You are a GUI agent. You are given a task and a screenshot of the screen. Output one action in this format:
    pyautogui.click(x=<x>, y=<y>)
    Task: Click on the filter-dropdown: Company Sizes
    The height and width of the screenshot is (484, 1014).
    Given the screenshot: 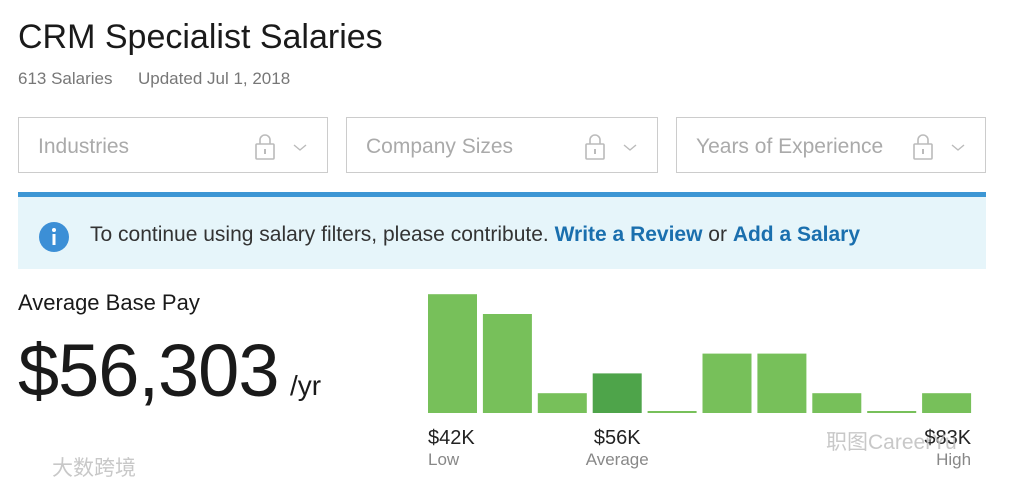 What is the action you would take?
    pyautogui.click(x=502, y=145)
    